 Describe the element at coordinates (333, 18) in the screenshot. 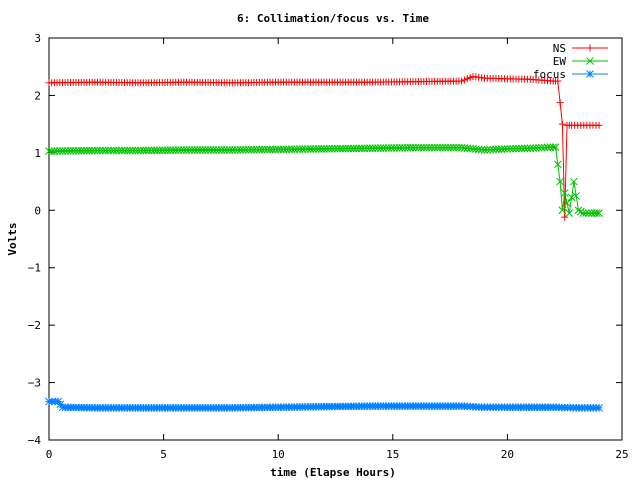

I see `chart-title: 6: Collimation/focus vs. Time` at that location.